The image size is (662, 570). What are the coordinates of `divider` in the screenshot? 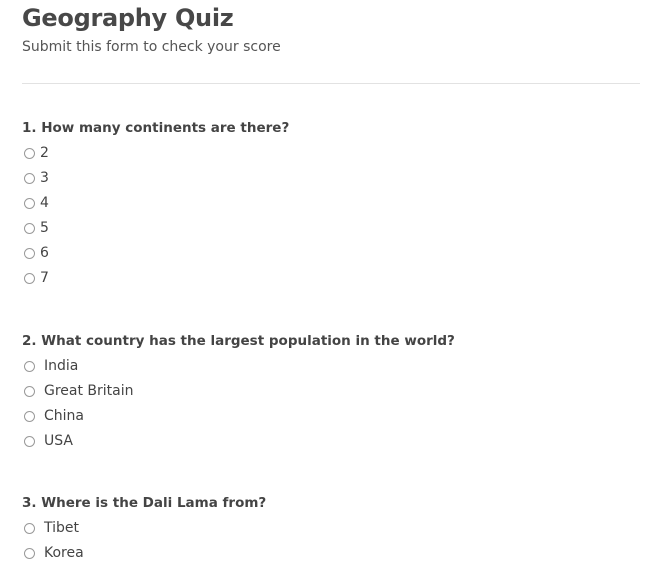 It's located at (331, 83).